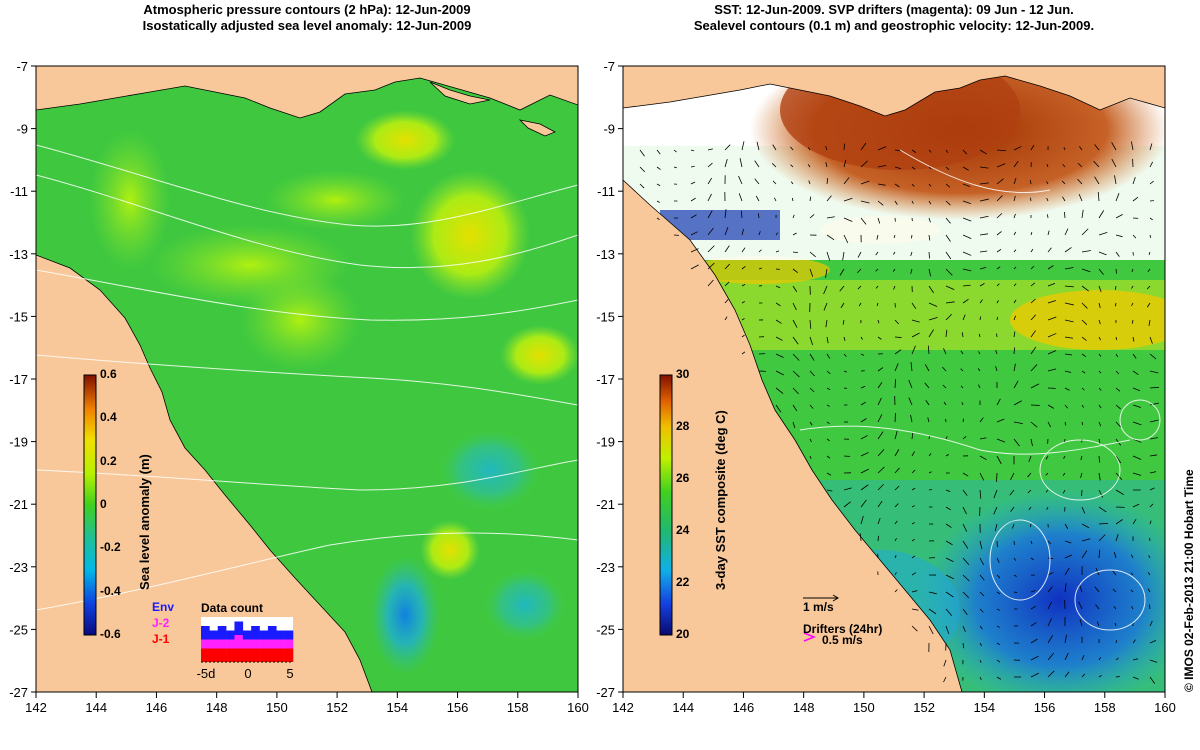 Image resolution: width=1200 pixels, height=750 pixels. I want to click on colorbar-tick-label: 30, so click(683, 374).